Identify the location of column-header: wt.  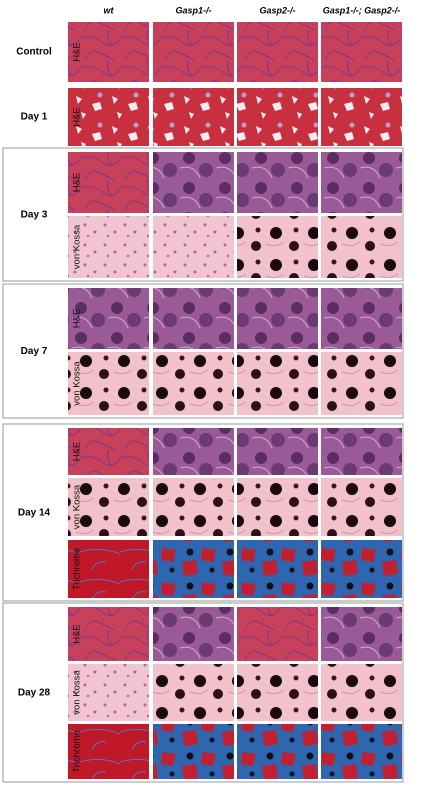
(109, 10).